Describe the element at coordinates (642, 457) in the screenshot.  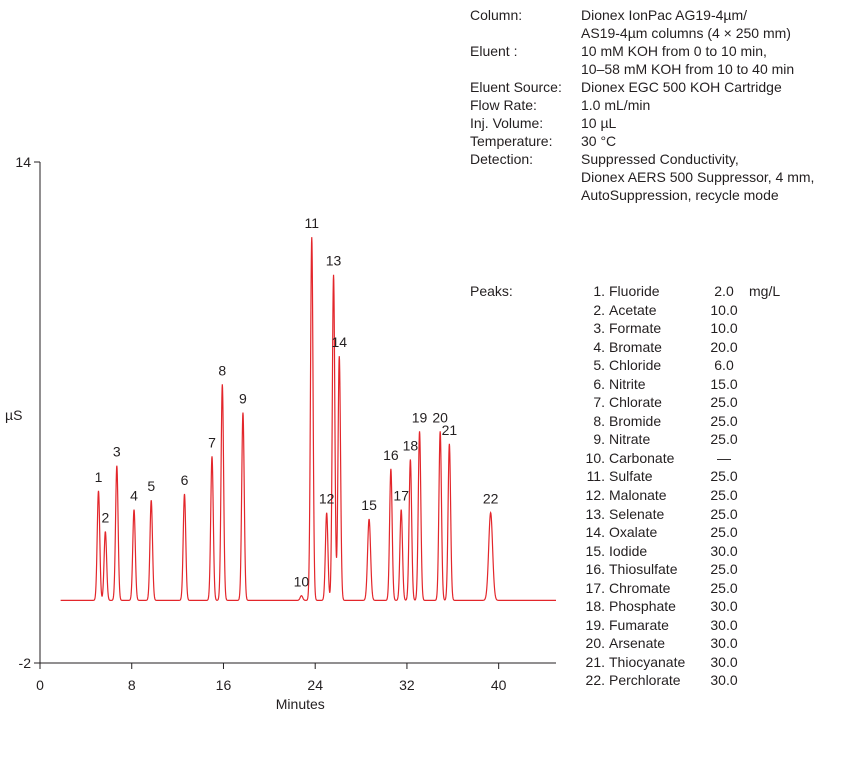
I see `peak-name: Carbonate` at that location.